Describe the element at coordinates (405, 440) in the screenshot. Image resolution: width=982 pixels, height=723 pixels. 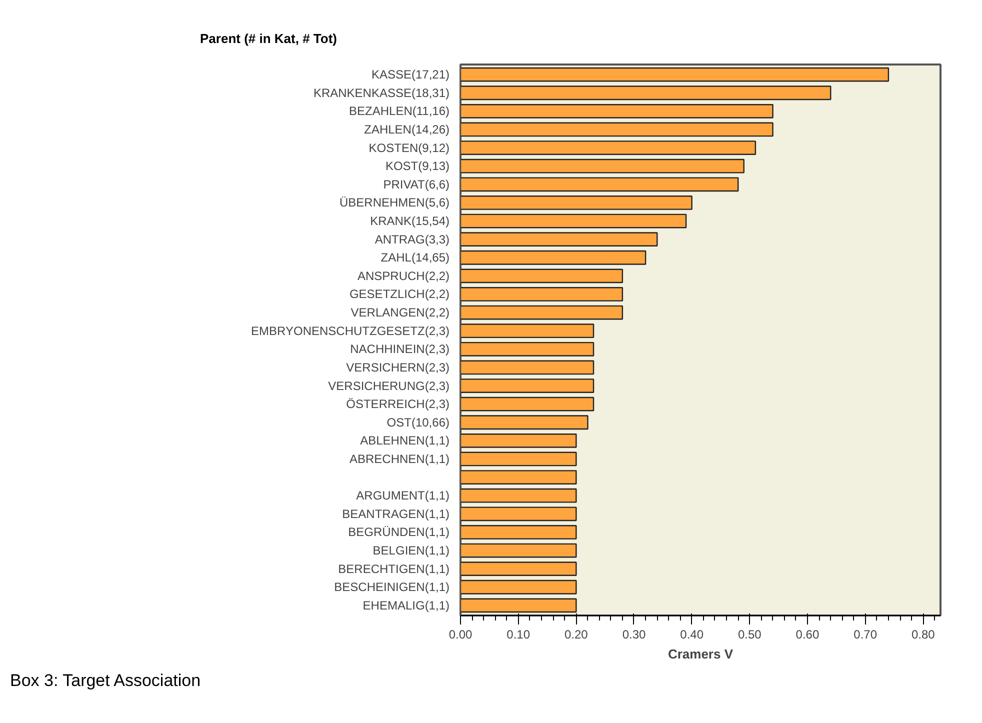
I see `y-tick-label: ABLEHNEN(1,1)` at that location.